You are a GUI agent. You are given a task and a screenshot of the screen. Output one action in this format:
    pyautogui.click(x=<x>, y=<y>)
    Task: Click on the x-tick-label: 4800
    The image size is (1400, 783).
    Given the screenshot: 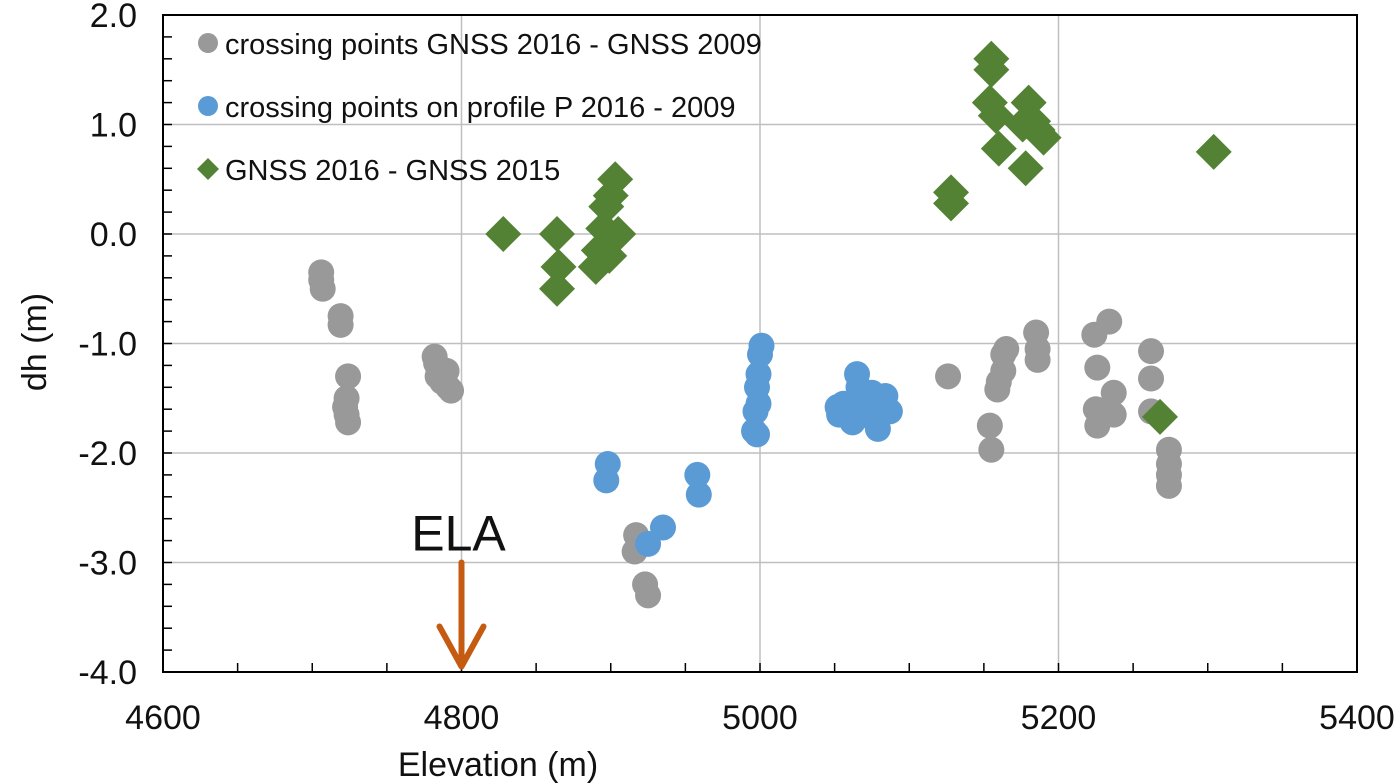 What is the action you would take?
    pyautogui.click(x=462, y=718)
    